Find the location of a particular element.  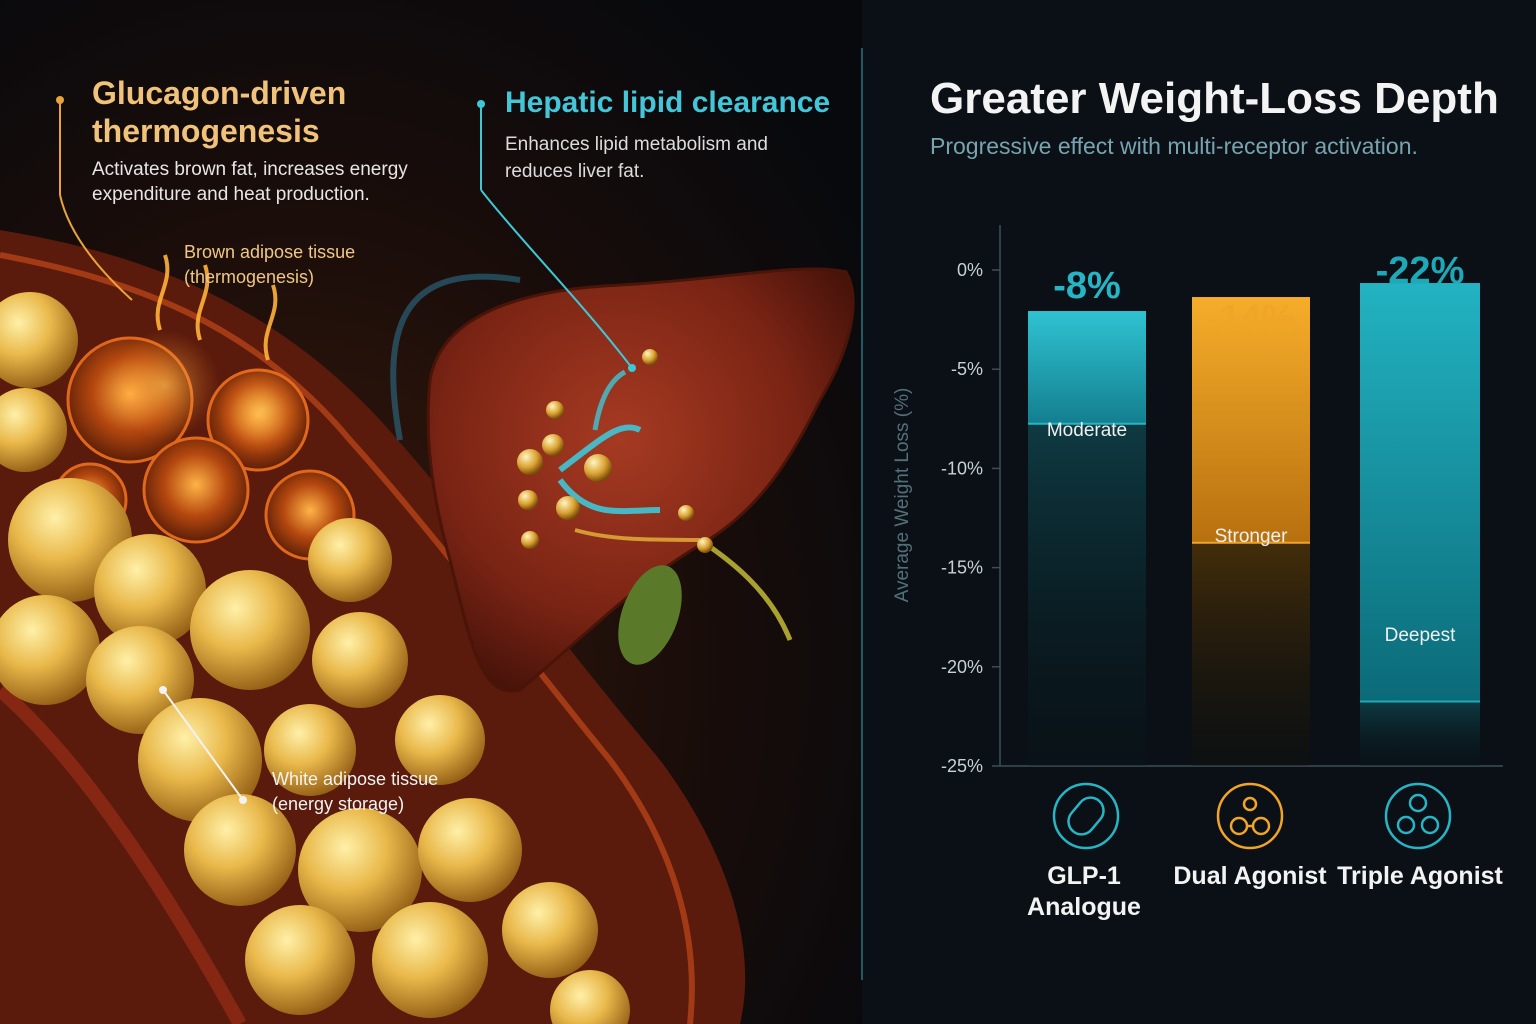

category-label-triple: Triple Agonist is located at coordinates (1420, 876).